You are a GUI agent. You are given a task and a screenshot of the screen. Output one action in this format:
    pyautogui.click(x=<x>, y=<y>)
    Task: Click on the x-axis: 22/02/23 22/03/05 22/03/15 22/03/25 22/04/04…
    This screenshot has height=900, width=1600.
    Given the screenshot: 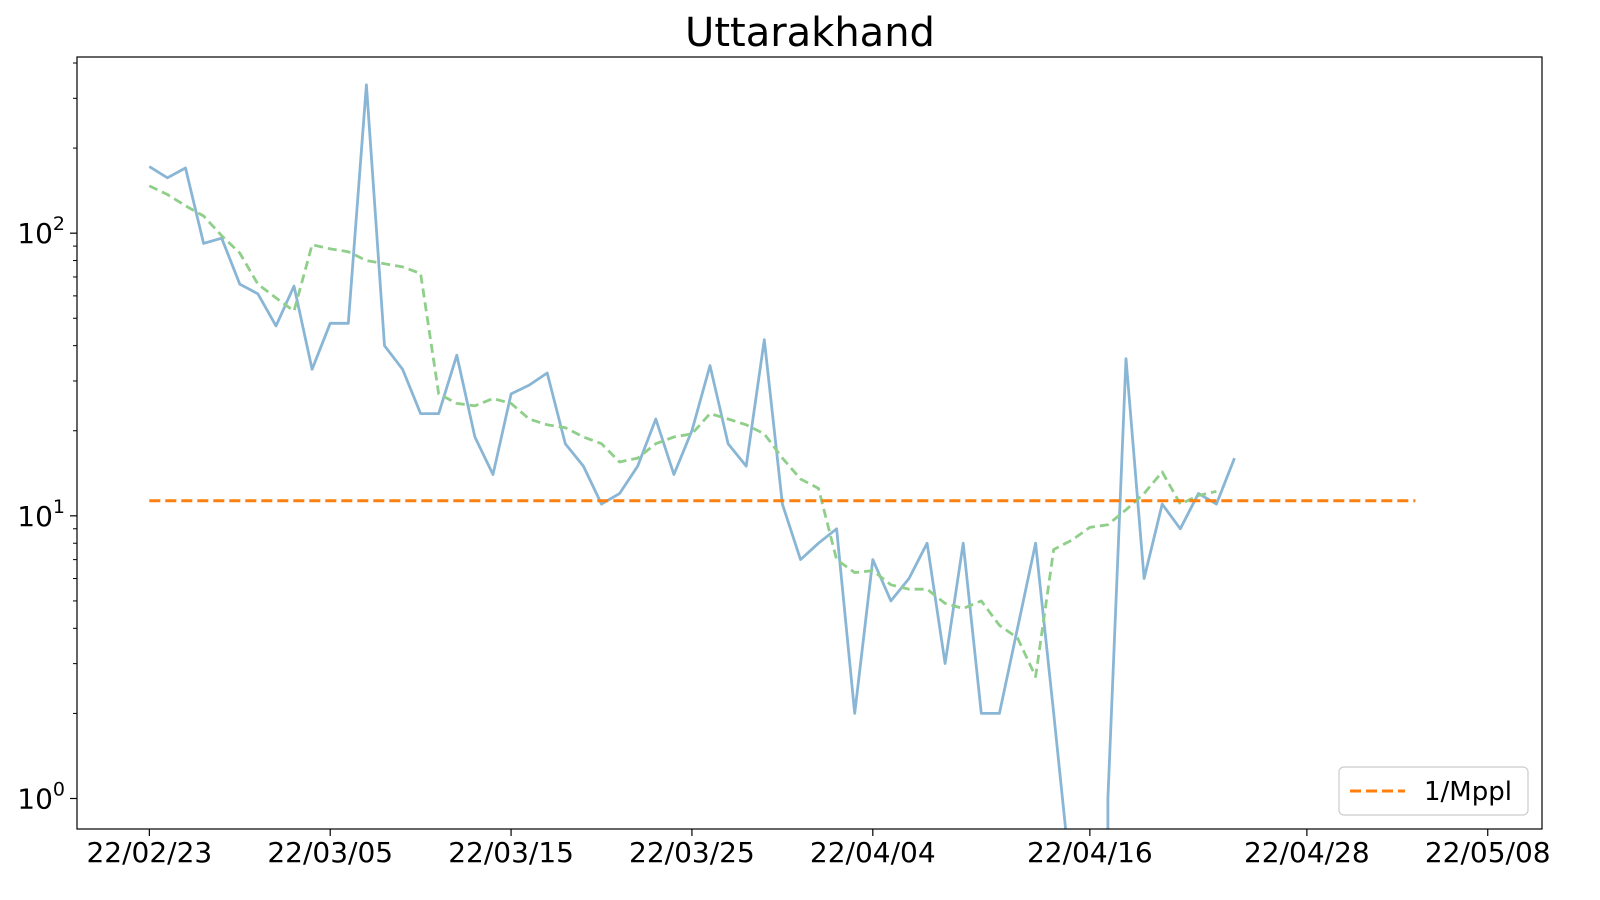 What is the action you would take?
    pyautogui.click(x=818, y=849)
    